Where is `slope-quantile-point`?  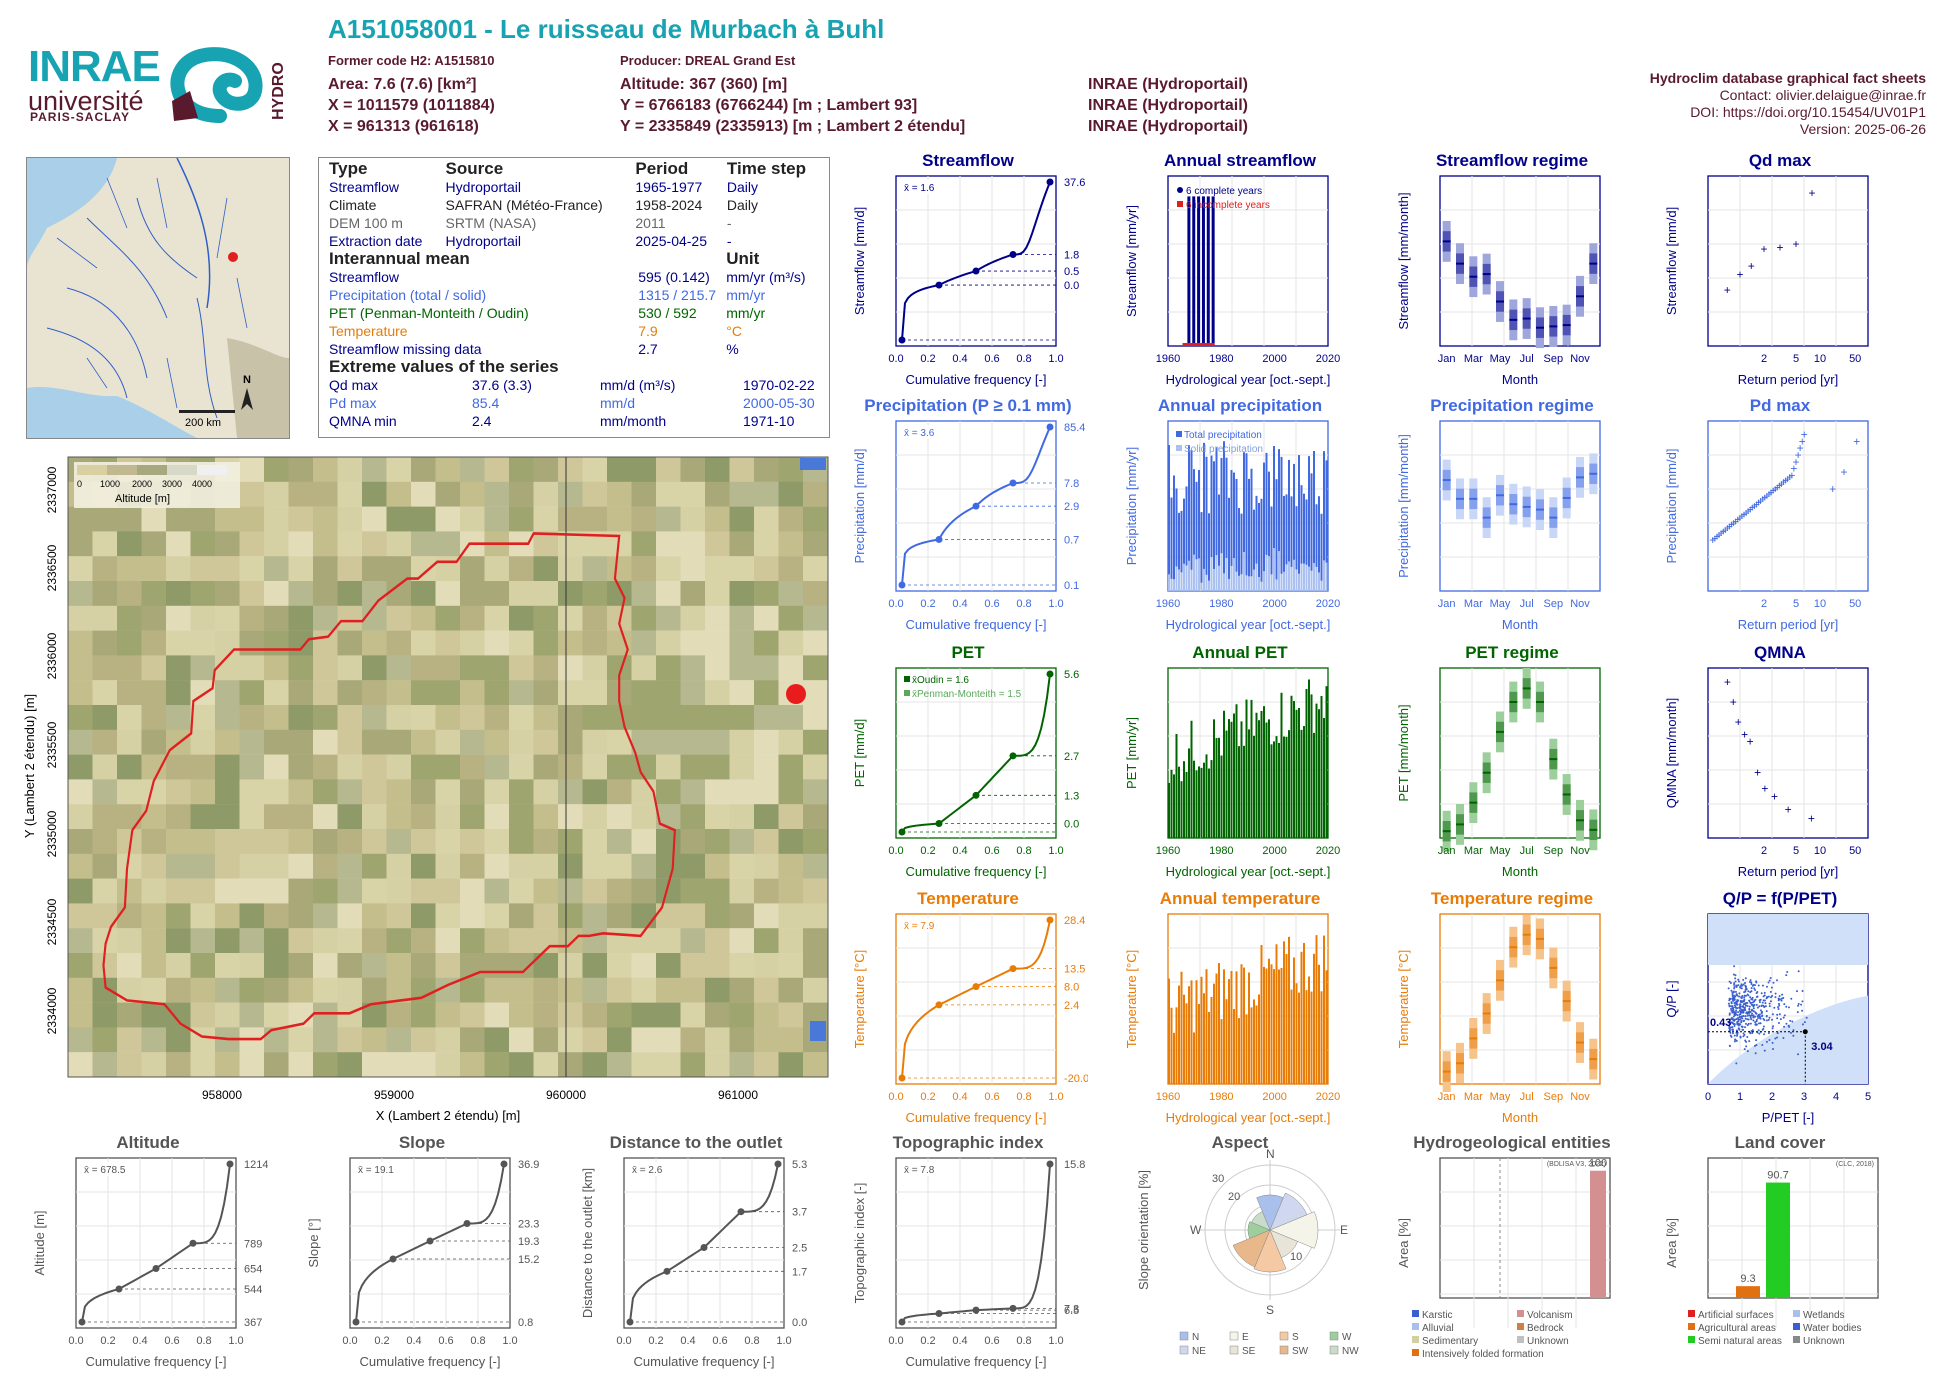 slope-quantile-point is located at coordinates (467, 1224).